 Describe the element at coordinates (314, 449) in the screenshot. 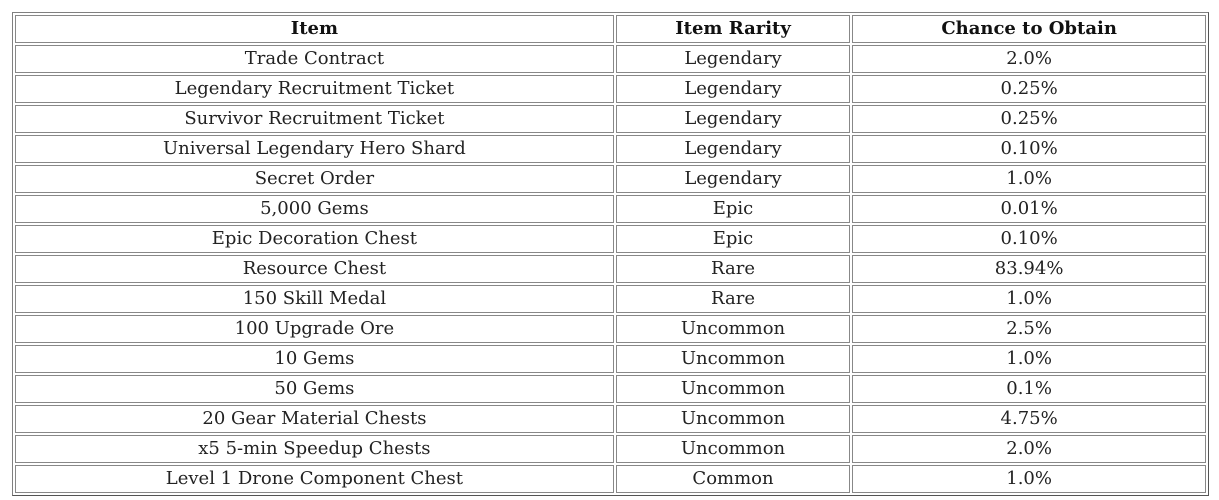

I see `item-cell: x5 5-min Speedup Chests` at that location.